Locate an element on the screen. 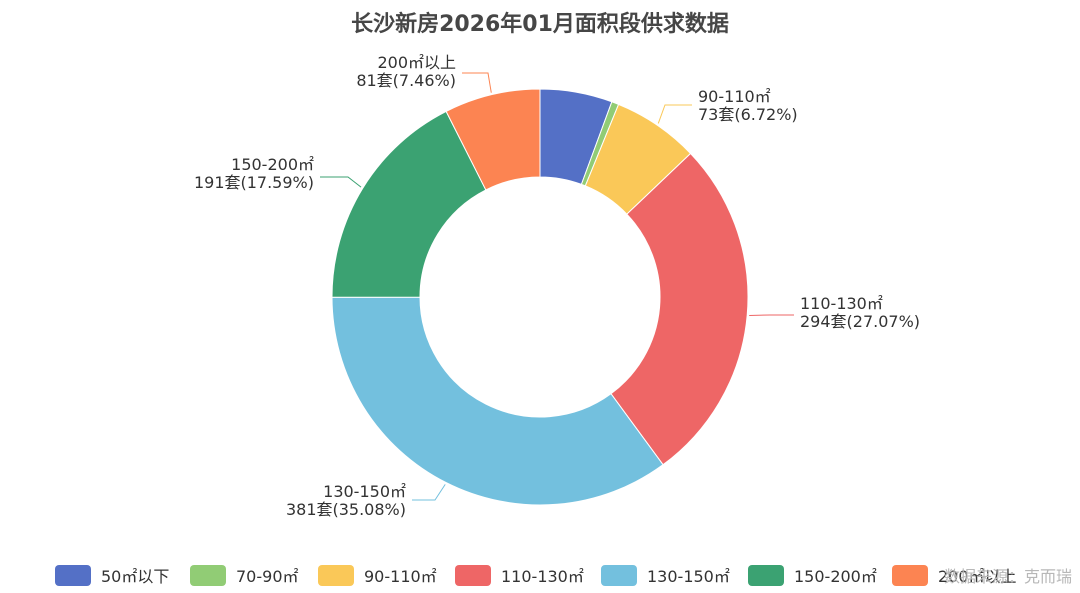  legend-item-1: 70-90㎡ is located at coordinates (244, 575).